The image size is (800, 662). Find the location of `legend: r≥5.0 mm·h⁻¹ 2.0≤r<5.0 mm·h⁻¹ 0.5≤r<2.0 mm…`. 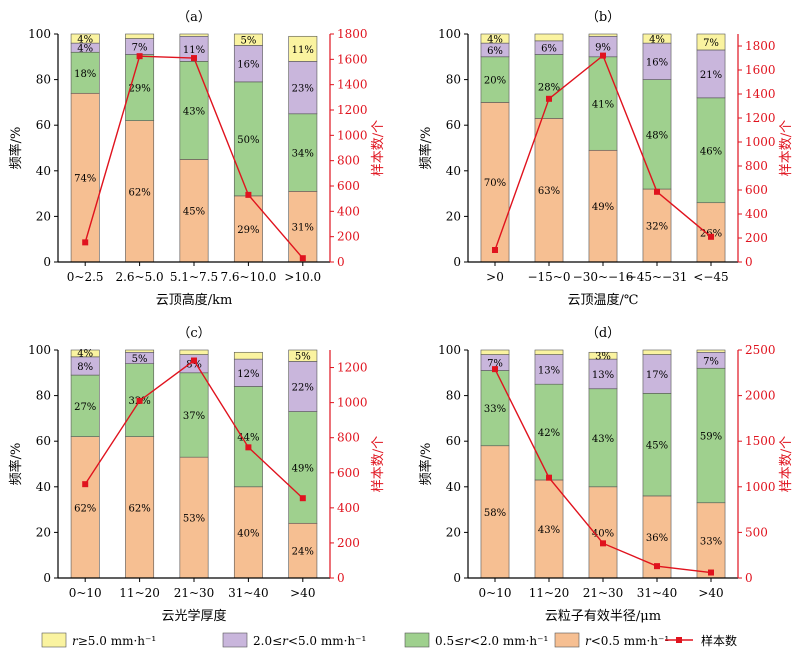

legend: r≥5.0 mm·h⁻¹ 2.0≤r<5.0 mm·h⁻¹ 0.5≤r<2.0 mm… is located at coordinates (389, 640).